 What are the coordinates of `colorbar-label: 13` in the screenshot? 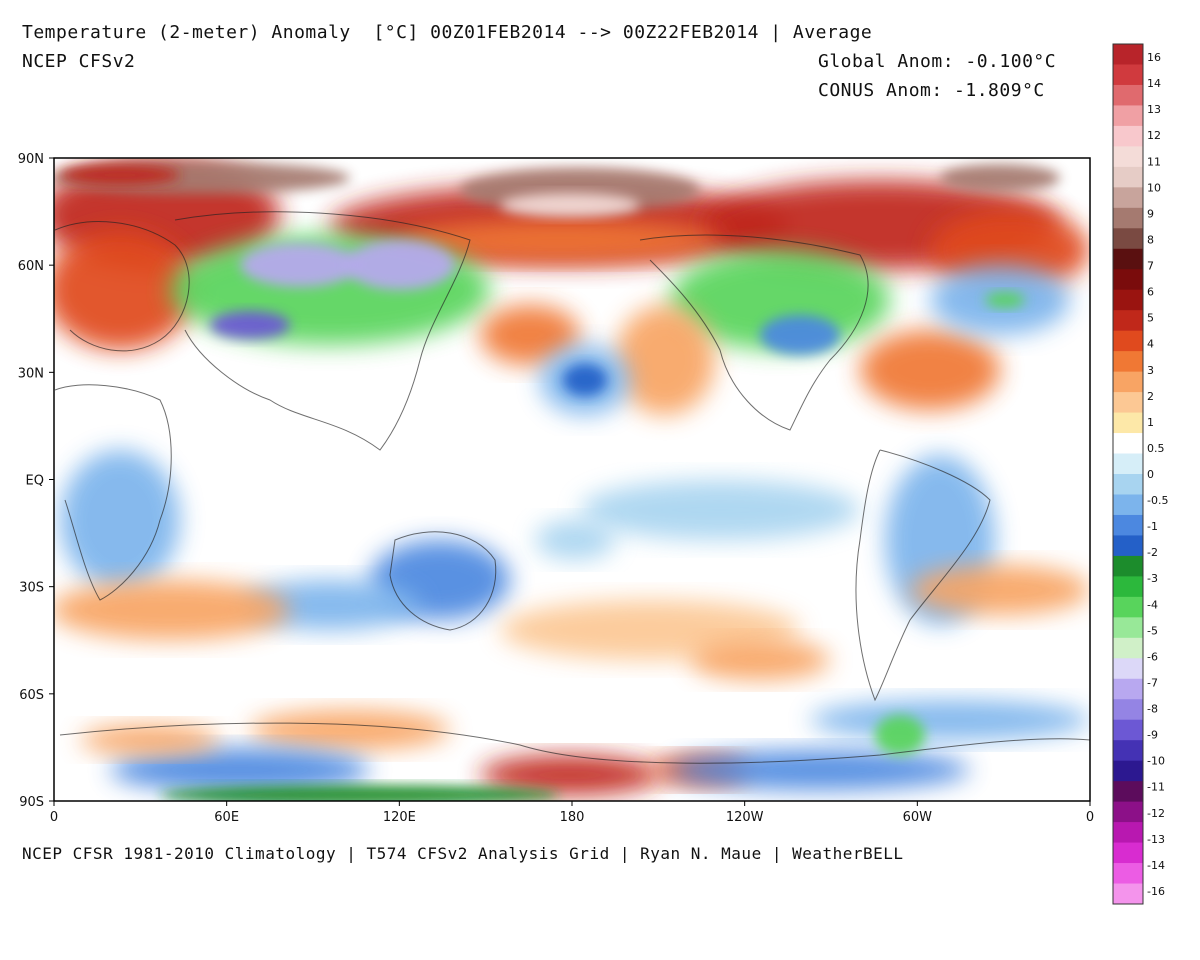 It's located at (1154, 109).